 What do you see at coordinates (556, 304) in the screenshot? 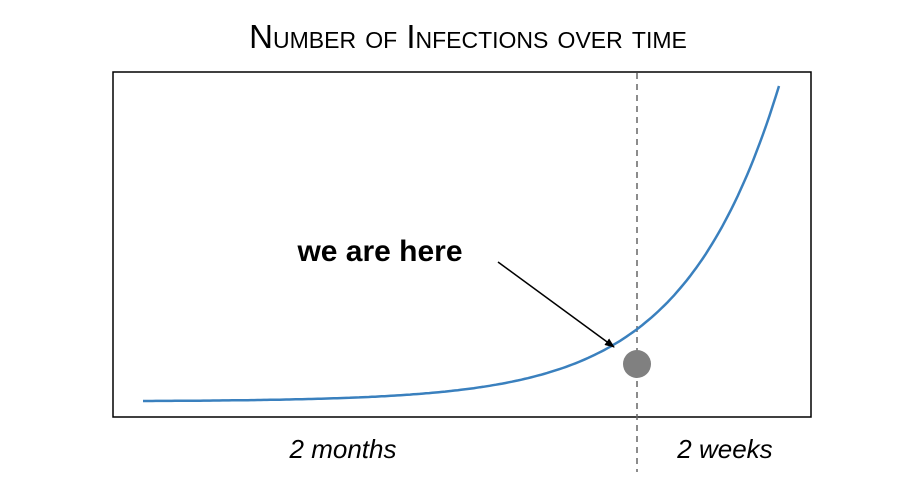
I see `annotation-arrow` at bounding box center [556, 304].